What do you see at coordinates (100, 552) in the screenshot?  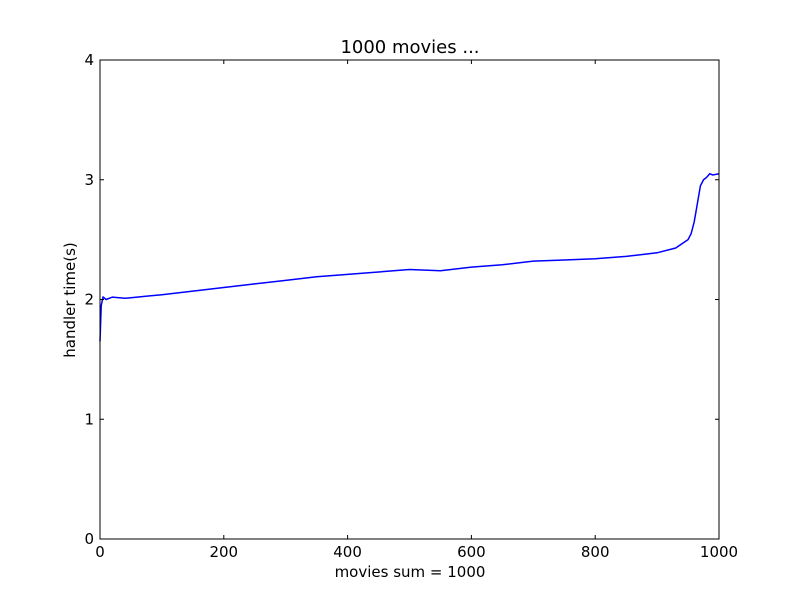 I see `x-tick-label: 0` at bounding box center [100, 552].